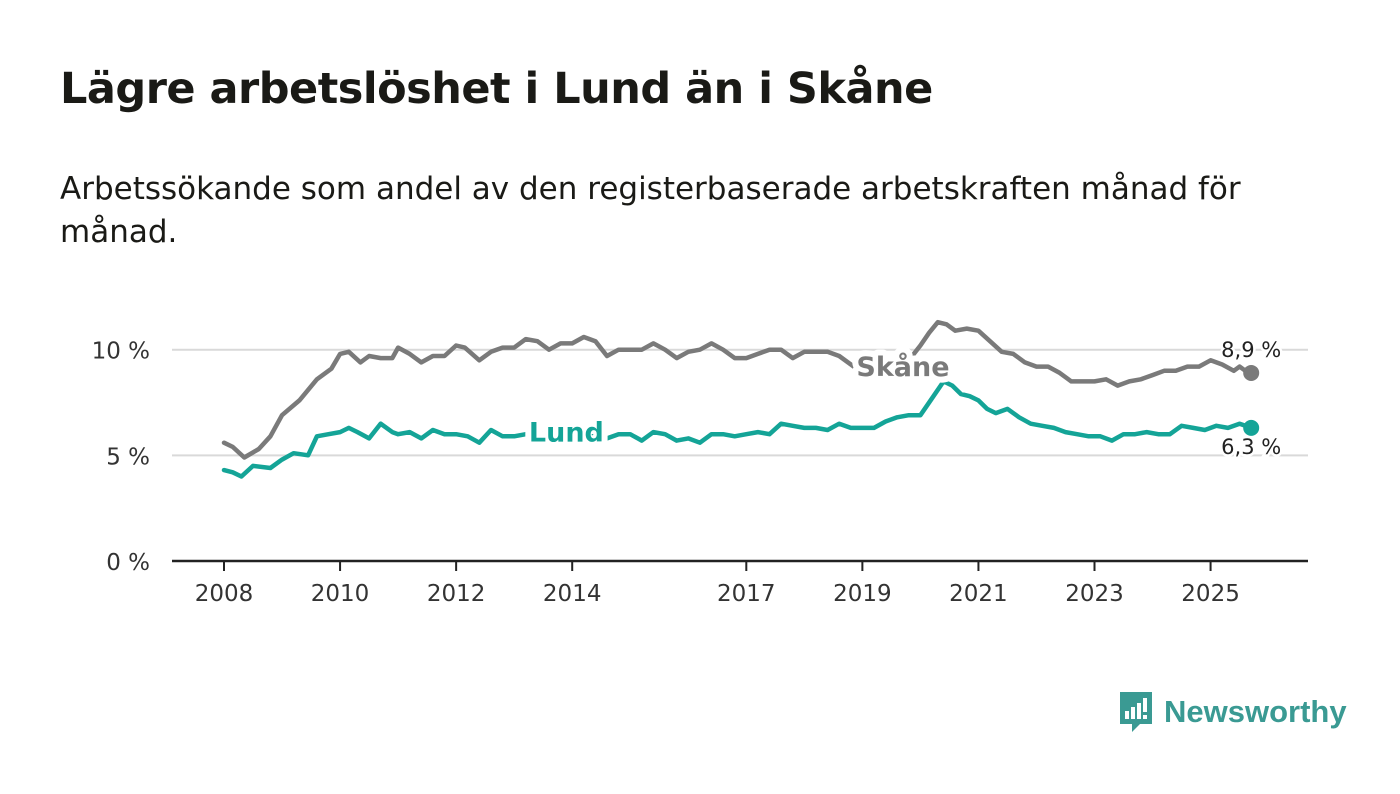 The height and width of the screenshot is (794, 1400). I want to click on x-axis-ticks: 2008 2010 2012 2014 2017 2019 2021 2023 2025, so click(717, 584).